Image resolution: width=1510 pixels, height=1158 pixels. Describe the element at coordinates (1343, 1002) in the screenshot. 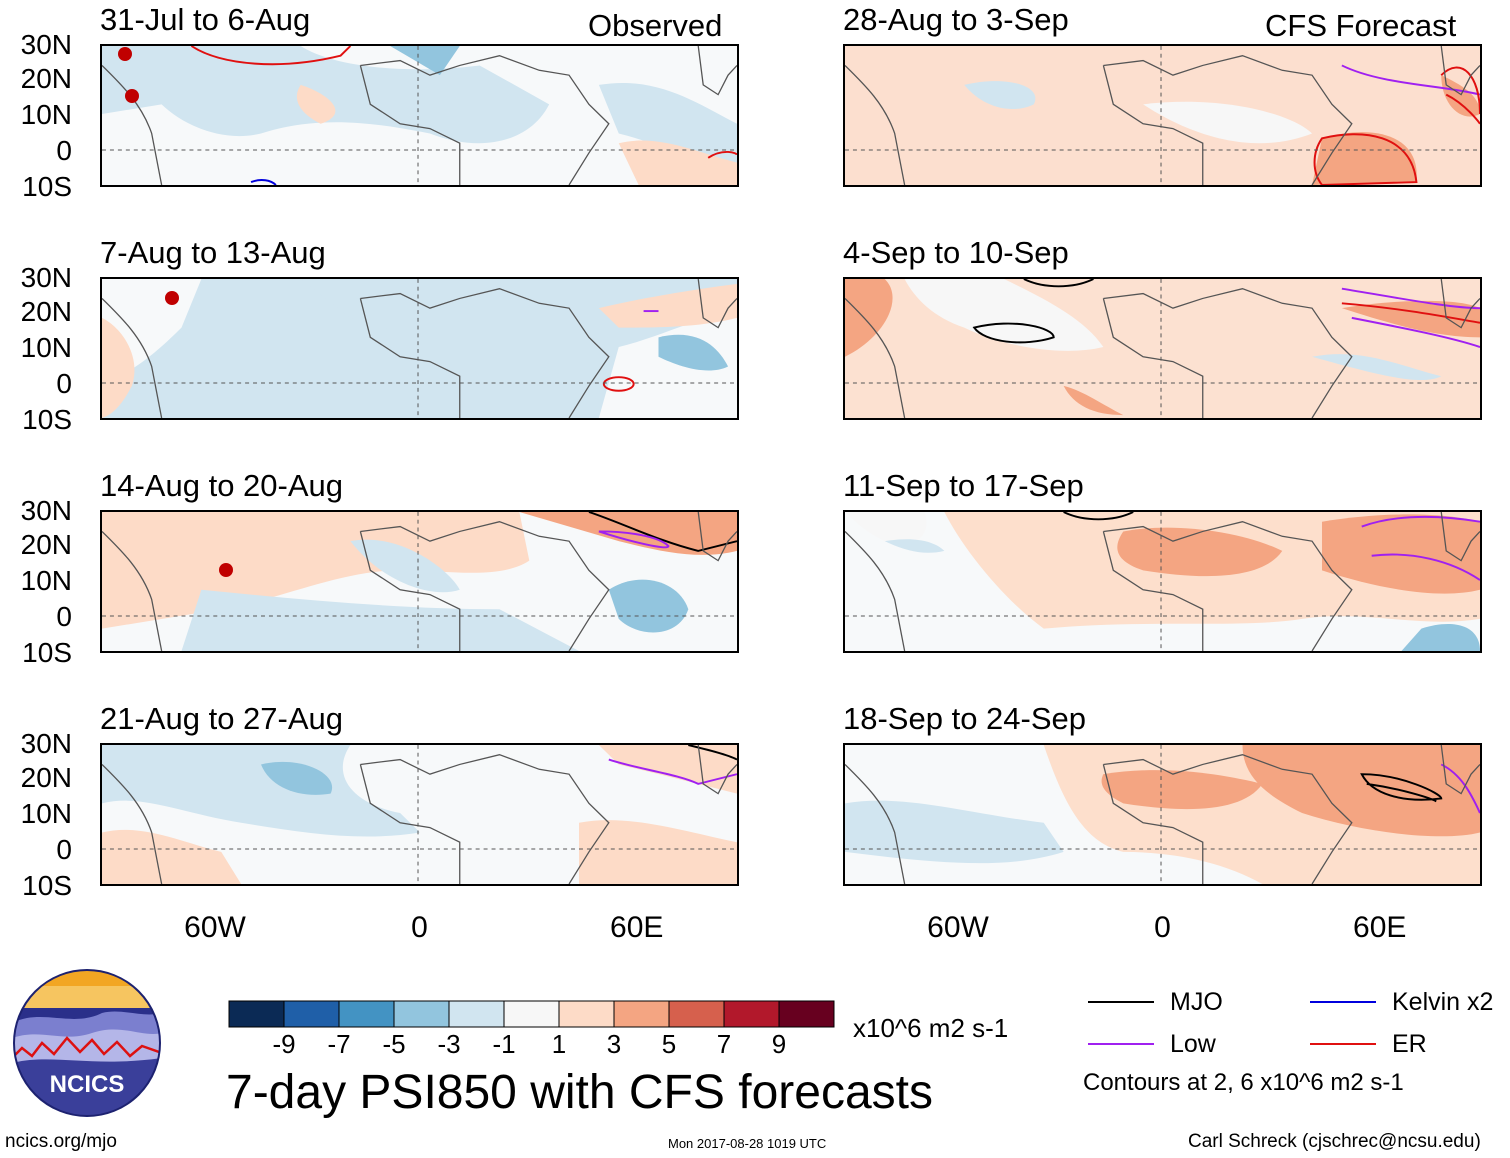

I see `legend-line-kelvin` at that location.